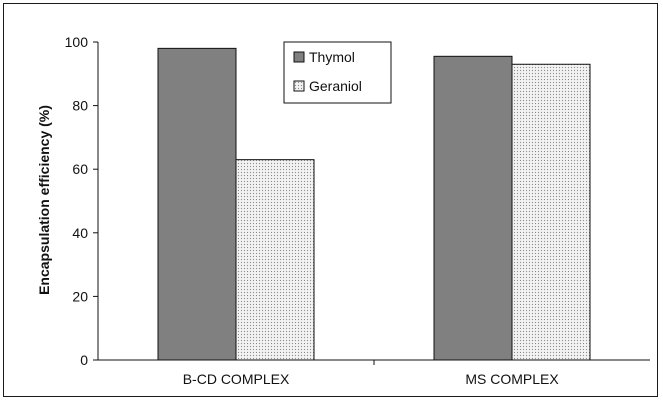 The height and width of the screenshot is (400, 663). I want to click on legend-swatch-geraniol, so click(299, 86).